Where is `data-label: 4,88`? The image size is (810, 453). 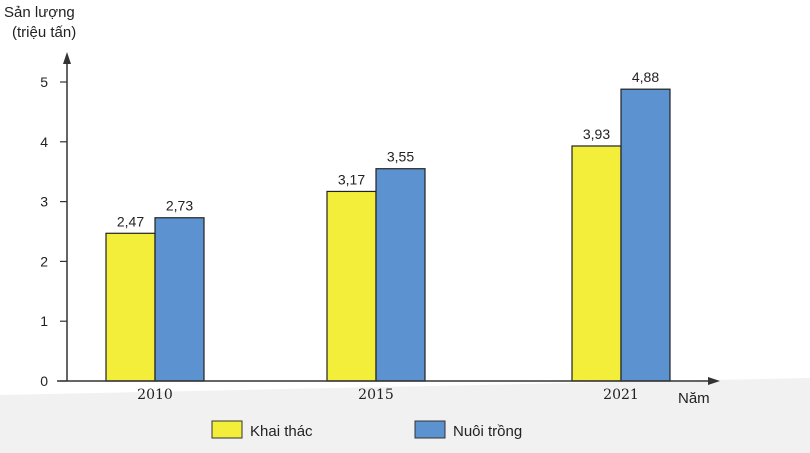 data-label: 4,88 is located at coordinates (645, 77).